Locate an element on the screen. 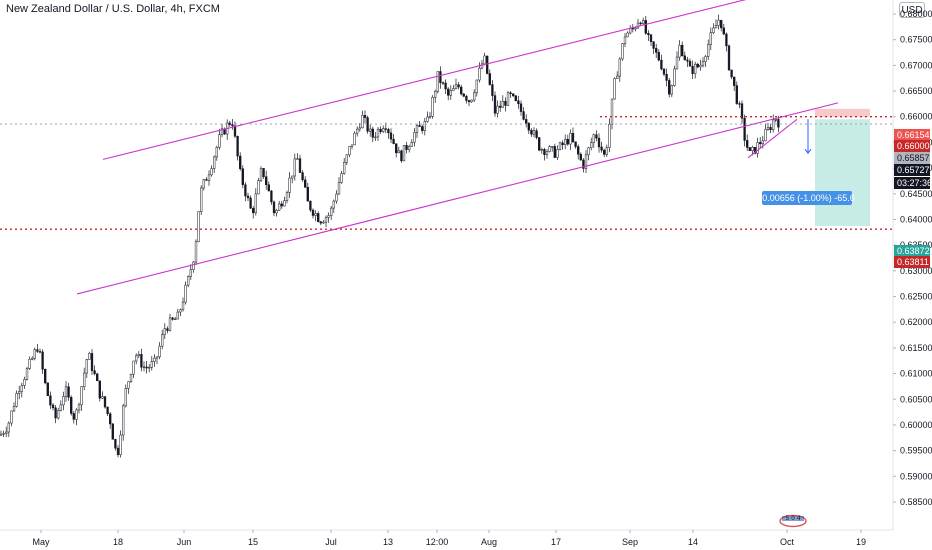 This screenshot has height=550, width=932. watermark-text: 5 0 4 is located at coordinates (792, 518).